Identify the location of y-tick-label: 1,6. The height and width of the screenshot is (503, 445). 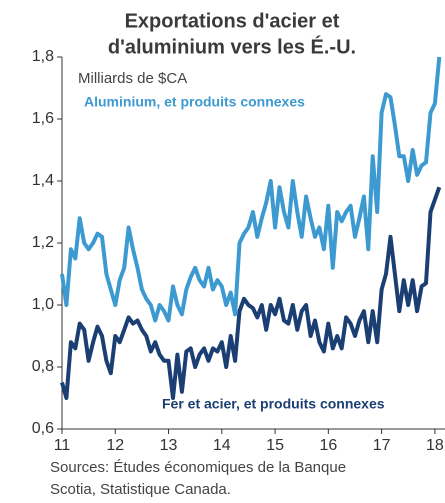
(43, 118).